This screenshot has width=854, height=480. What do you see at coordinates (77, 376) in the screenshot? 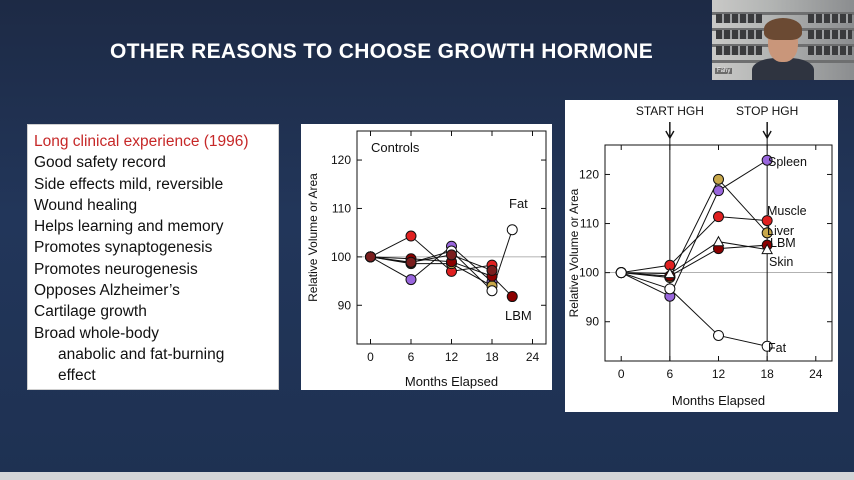
I see `bullet-item: effect` at bounding box center [77, 376].